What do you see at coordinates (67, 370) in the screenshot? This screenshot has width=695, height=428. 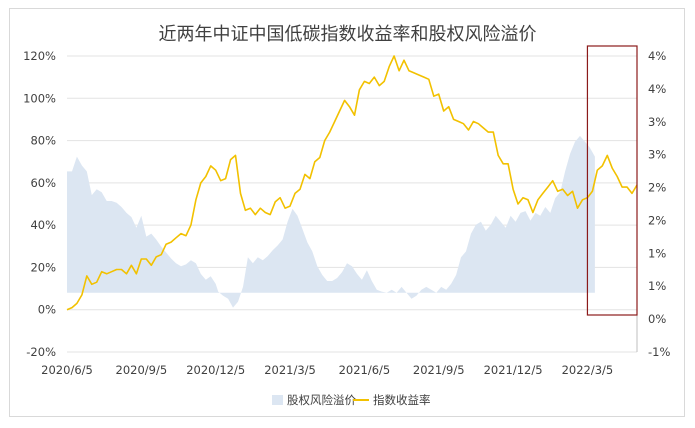 I see `x-tick-label: 2020/6/5` at bounding box center [67, 370].